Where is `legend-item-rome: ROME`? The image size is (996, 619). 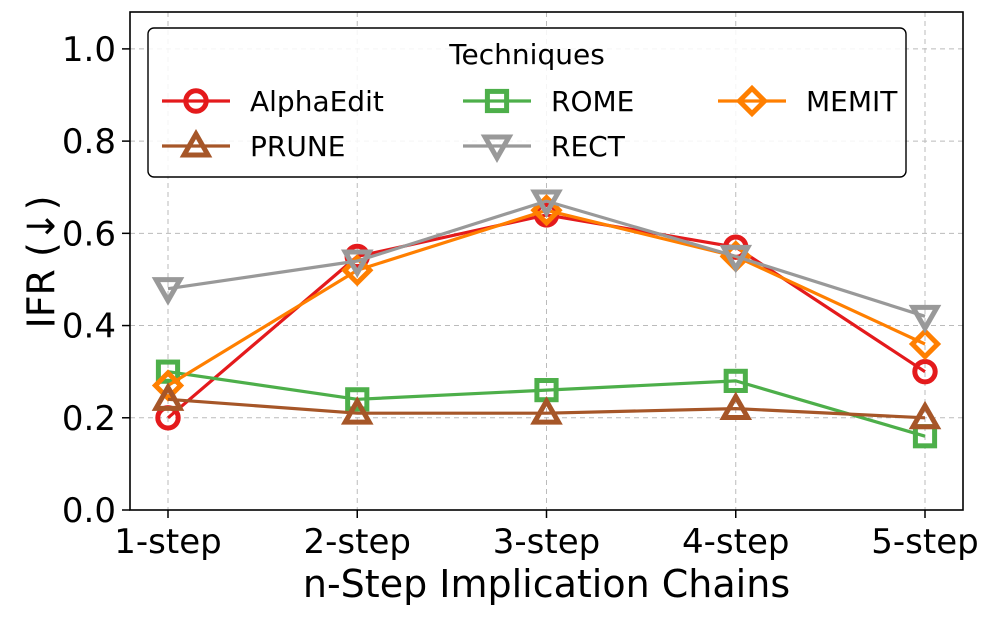 legend-item-rome: ROME is located at coordinates (548, 101).